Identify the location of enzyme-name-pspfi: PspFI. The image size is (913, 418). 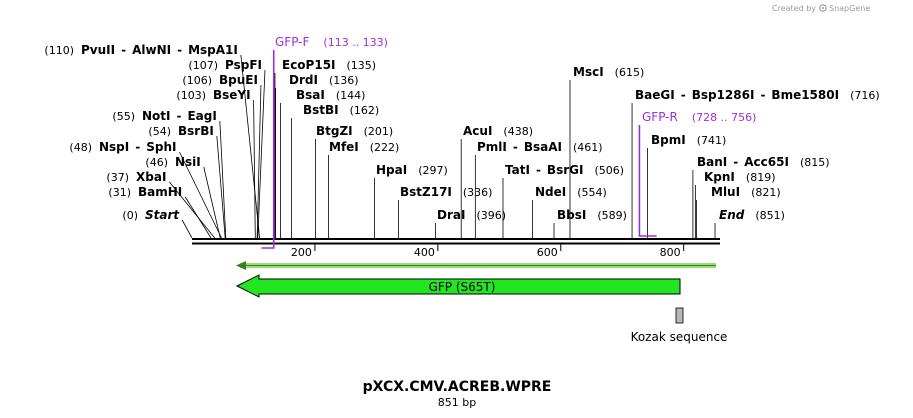
(243, 65).